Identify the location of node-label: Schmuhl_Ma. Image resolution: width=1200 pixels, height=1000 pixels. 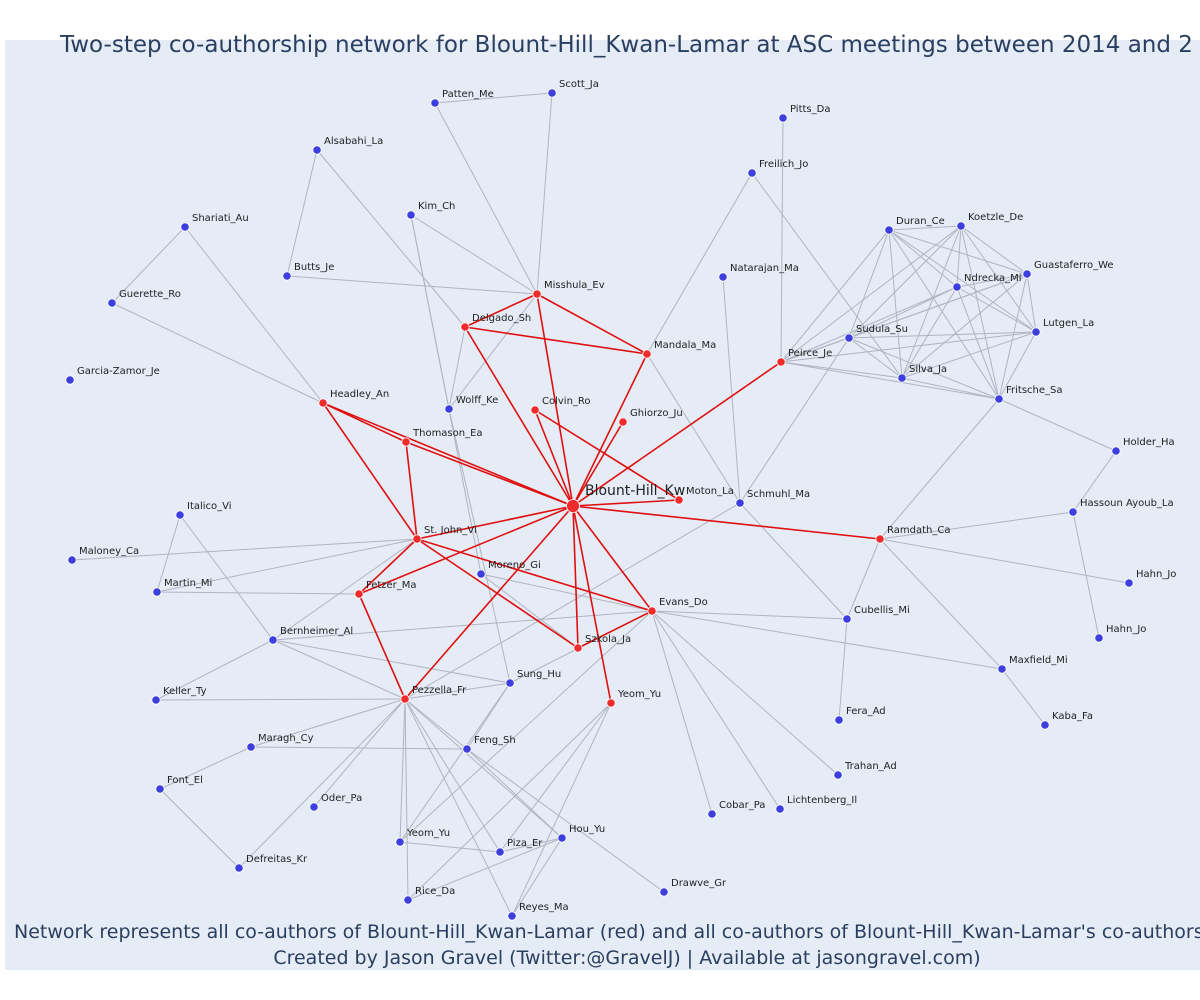
(778, 494).